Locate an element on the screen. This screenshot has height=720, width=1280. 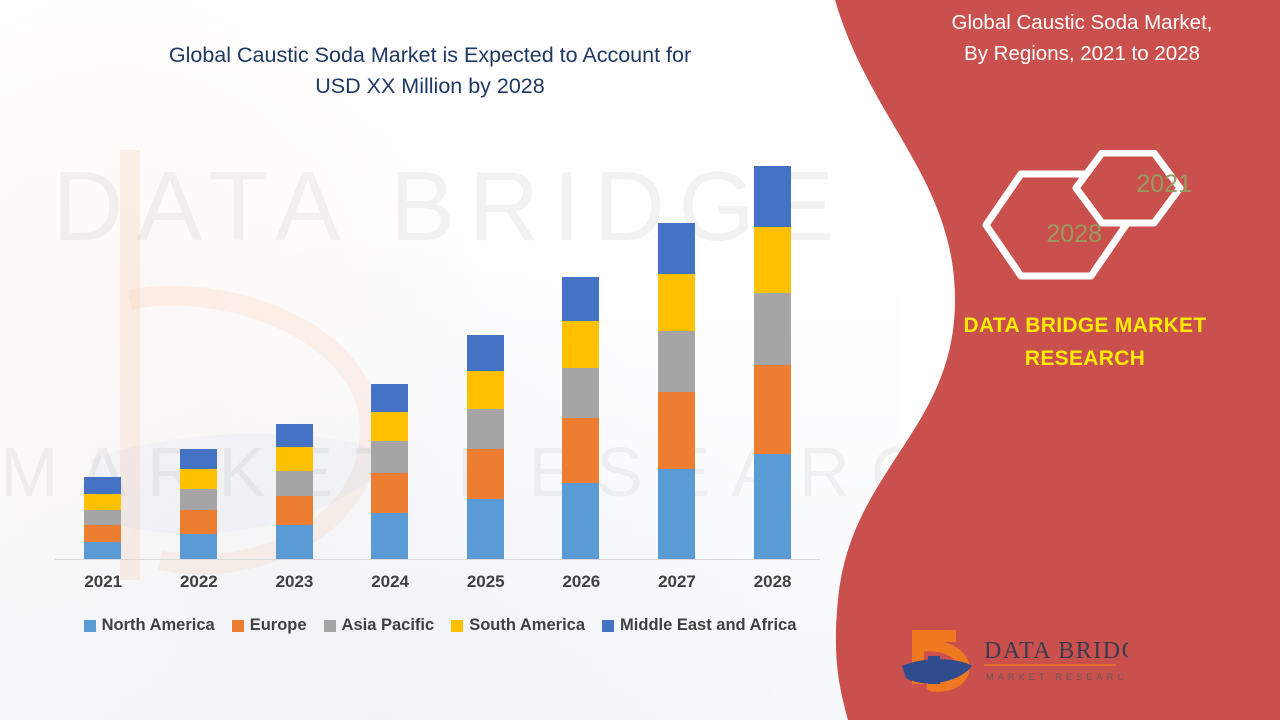
bar-2026 is located at coordinates (581, 417).